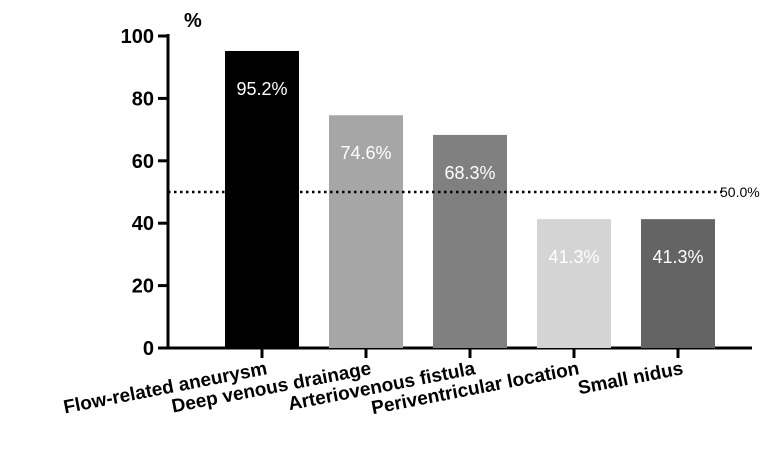 The width and height of the screenshot is (766, 451). What do you see at coordinates (137, 37) in the screenshot?
I see `y-tick-label: 100` at bounding box center [137, 37].